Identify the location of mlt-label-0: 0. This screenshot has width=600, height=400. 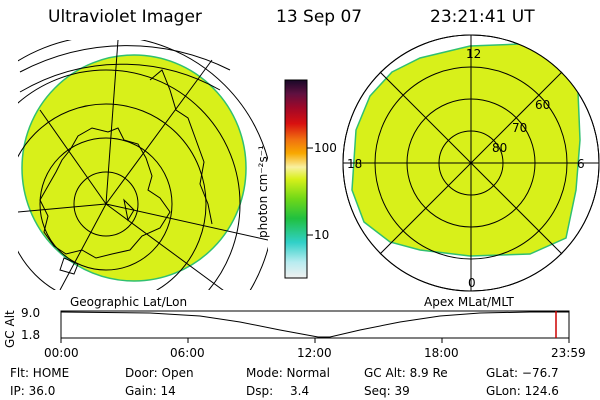
(472, 283).